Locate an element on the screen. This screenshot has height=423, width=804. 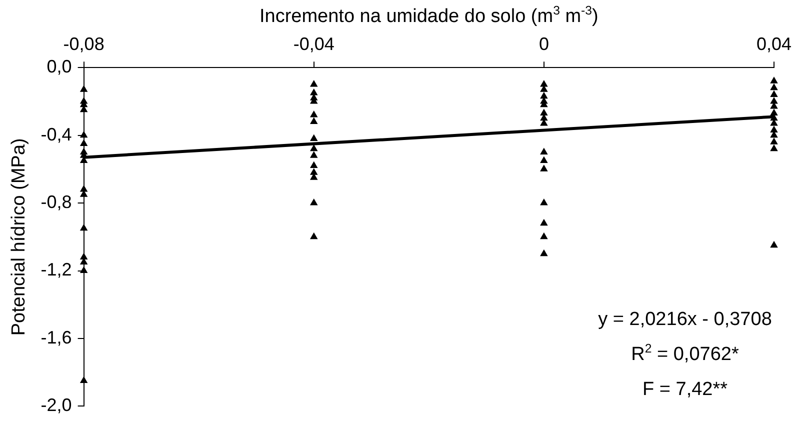
y-tick-label: -2,0 is located at coordinates (56, 405).